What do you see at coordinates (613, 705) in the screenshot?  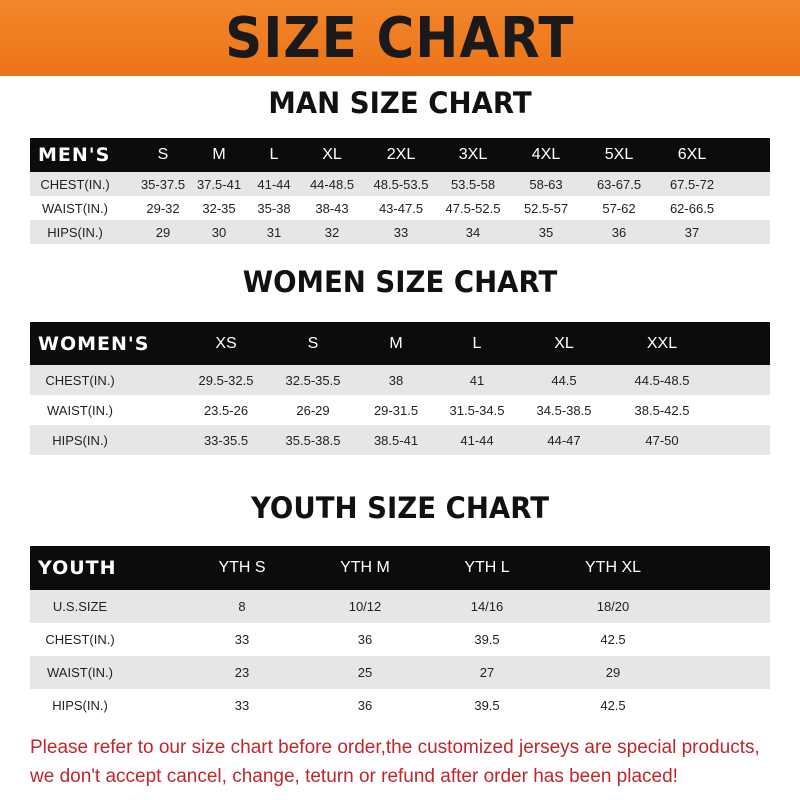 I see `table-cell: 42.5` at bounding box center [613, 705].